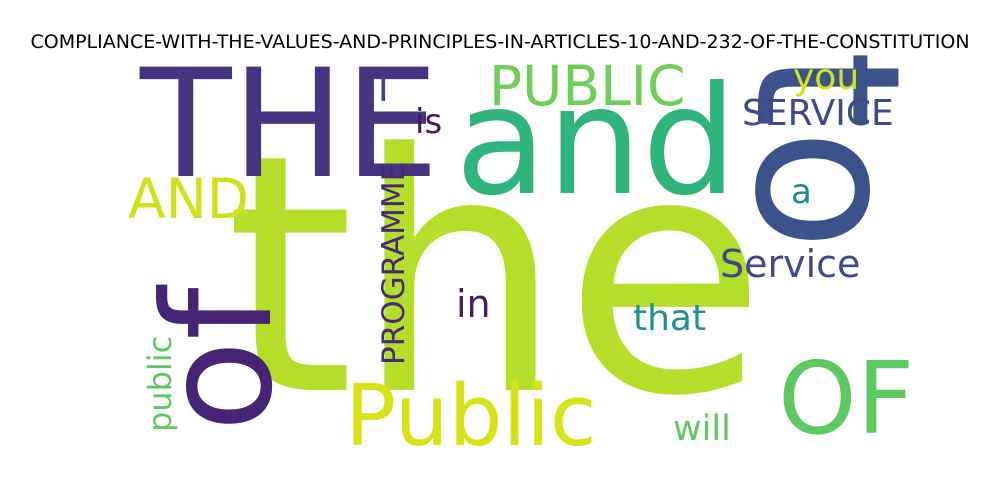 The image size is (1000, 500). Describe the element at coordinates (289, 125) in the screenshot. I see `word-the: THE` at that location.